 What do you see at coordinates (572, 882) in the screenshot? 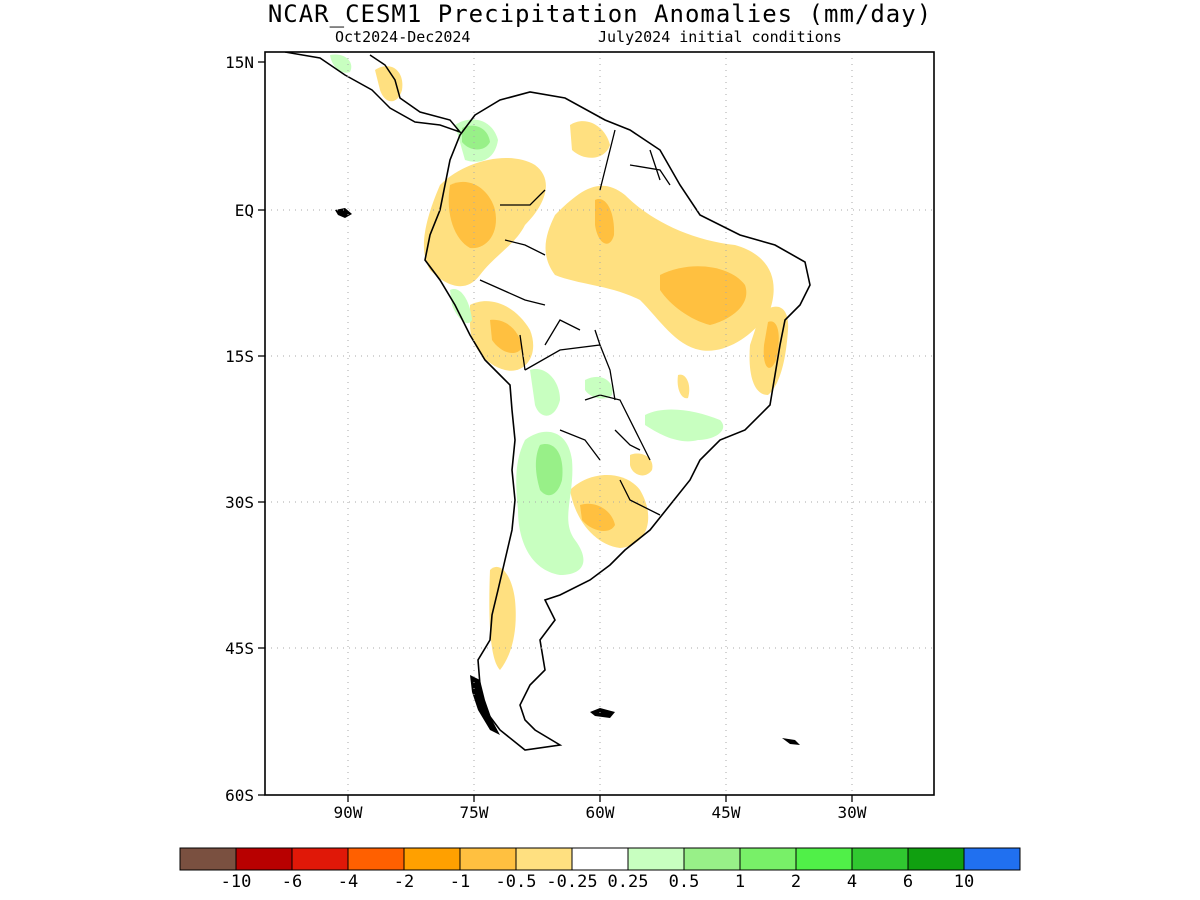
I see `colorbar-tick-label: -0.25` at bounding box center [572, 882].